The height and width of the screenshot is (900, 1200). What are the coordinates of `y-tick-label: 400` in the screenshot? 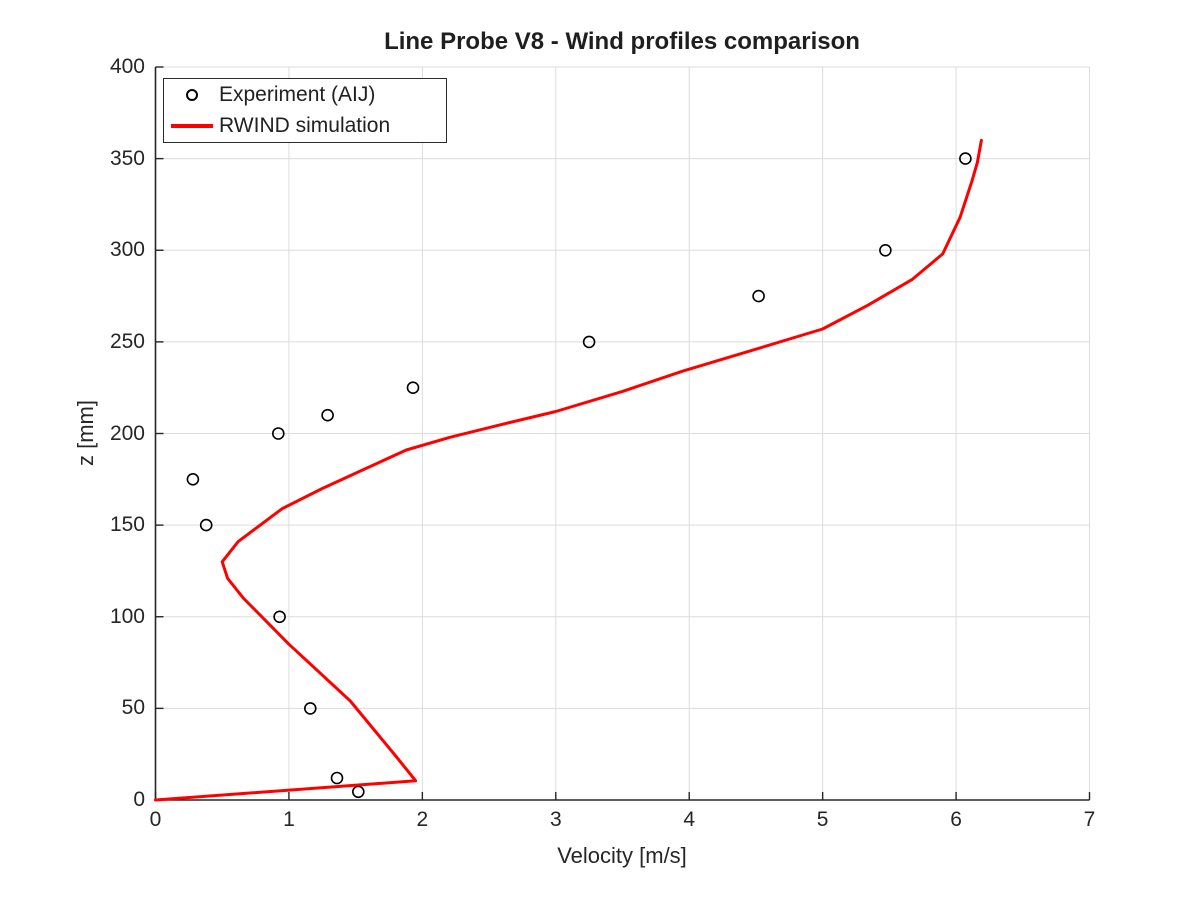 It's located at (127, 66).